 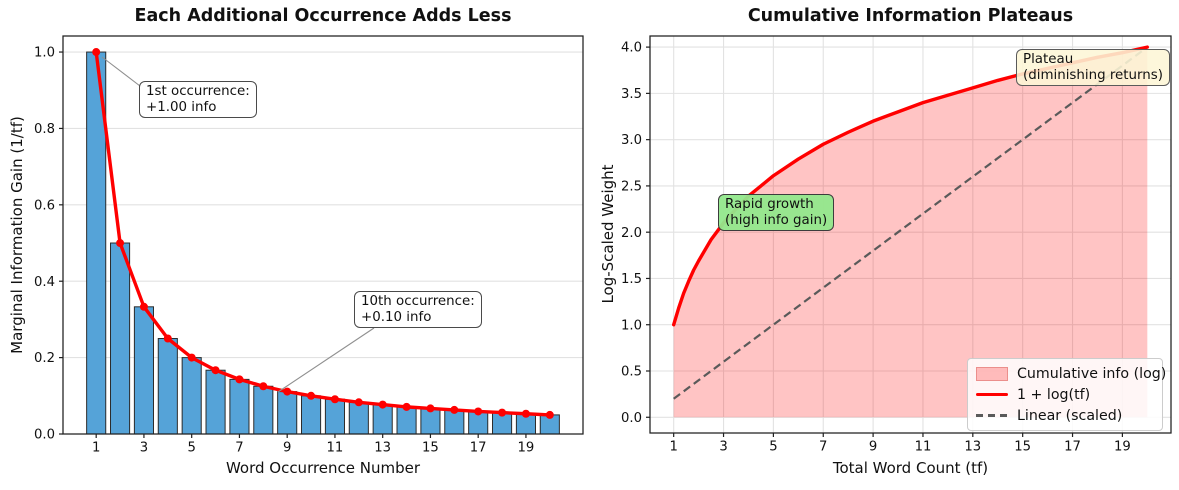 What do you see at coordinates (1070, 415) in the screenshot?
I see `legend-label: Linear (scaled)` at bounding box center [1070, 415].